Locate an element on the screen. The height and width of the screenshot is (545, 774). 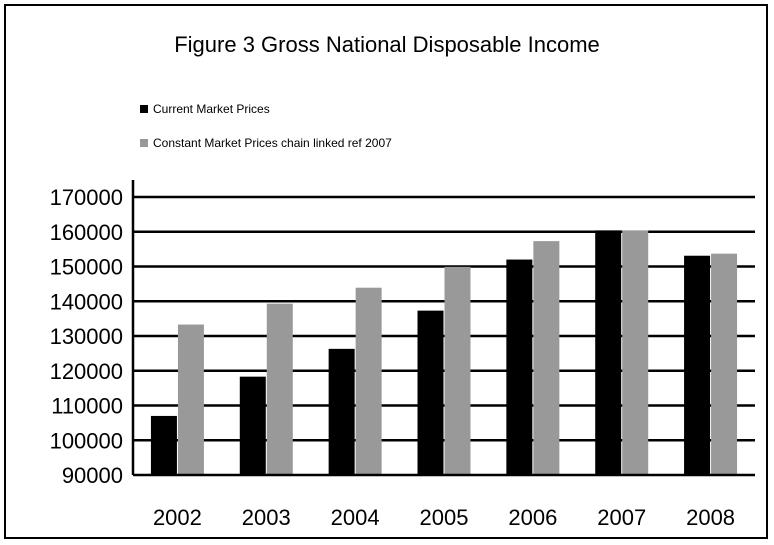
y-tick-label: 110000 is located at coordinates (87, 406).